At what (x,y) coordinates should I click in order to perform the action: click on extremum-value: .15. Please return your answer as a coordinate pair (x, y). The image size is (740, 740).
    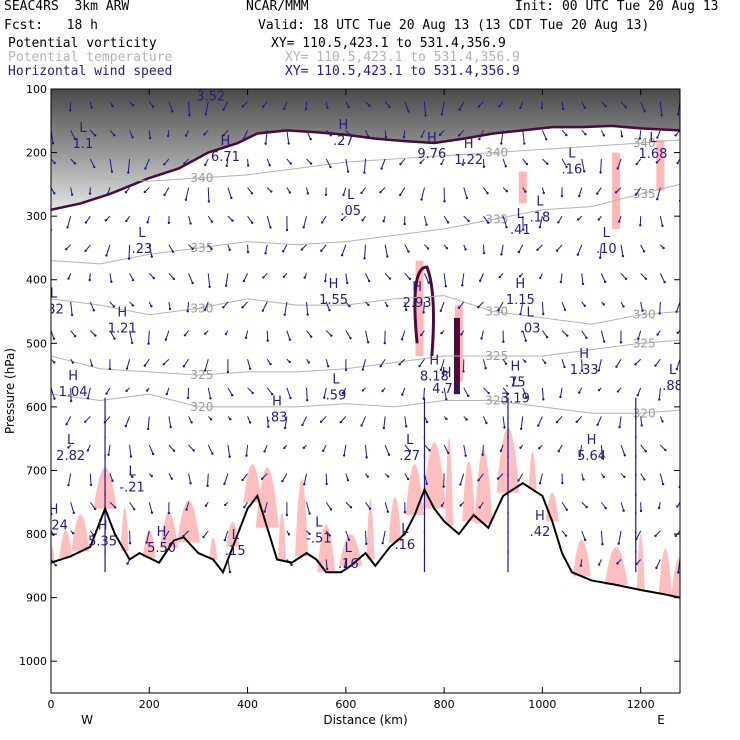
    Looking at the image, I should click on (235, 551).